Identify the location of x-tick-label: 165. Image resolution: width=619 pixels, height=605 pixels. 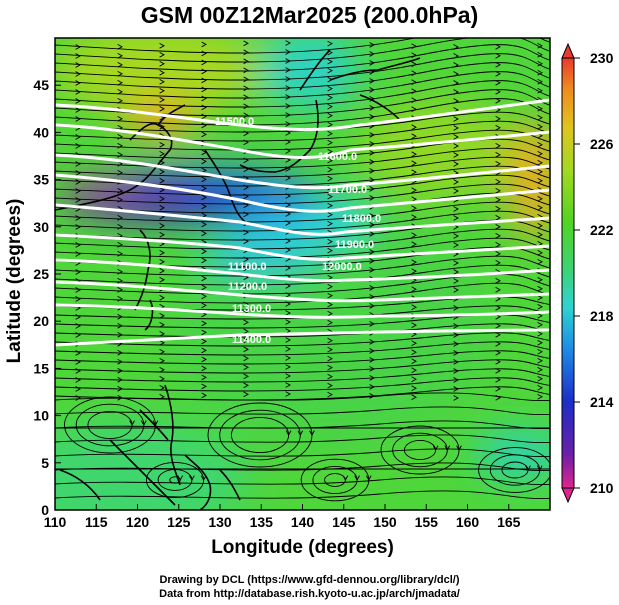
(509, 522).